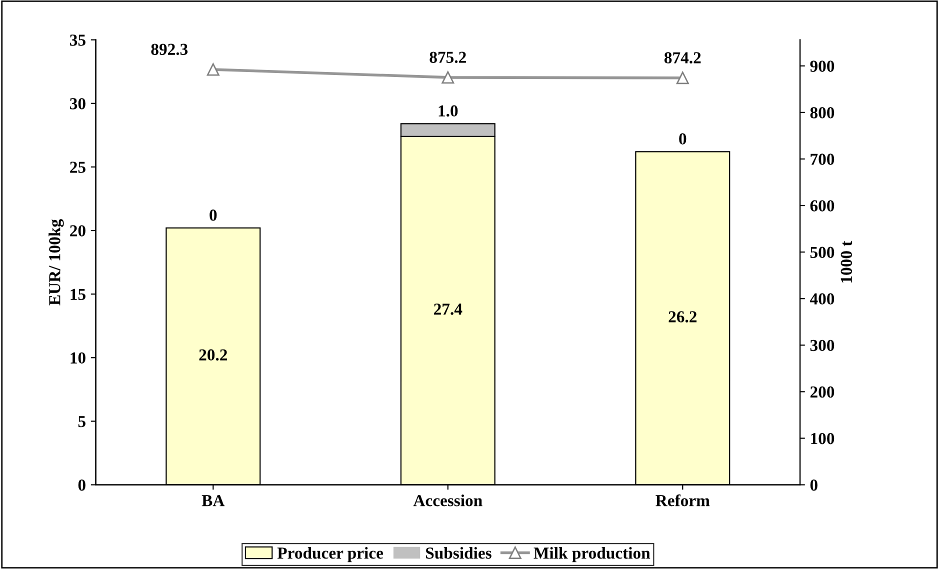 The height and width of the screenshot is (569, 939). I want to click on data-label: 892.3, so click(169, 50).